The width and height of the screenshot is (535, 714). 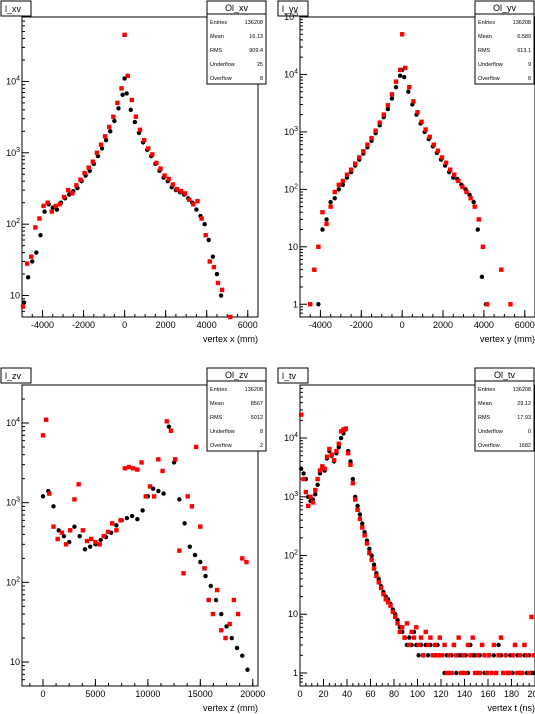 What do you see at coordinates (13, 376) in the screenshot?
I see `panel-tag-label: l_zv` at bounding box center [13, 376].